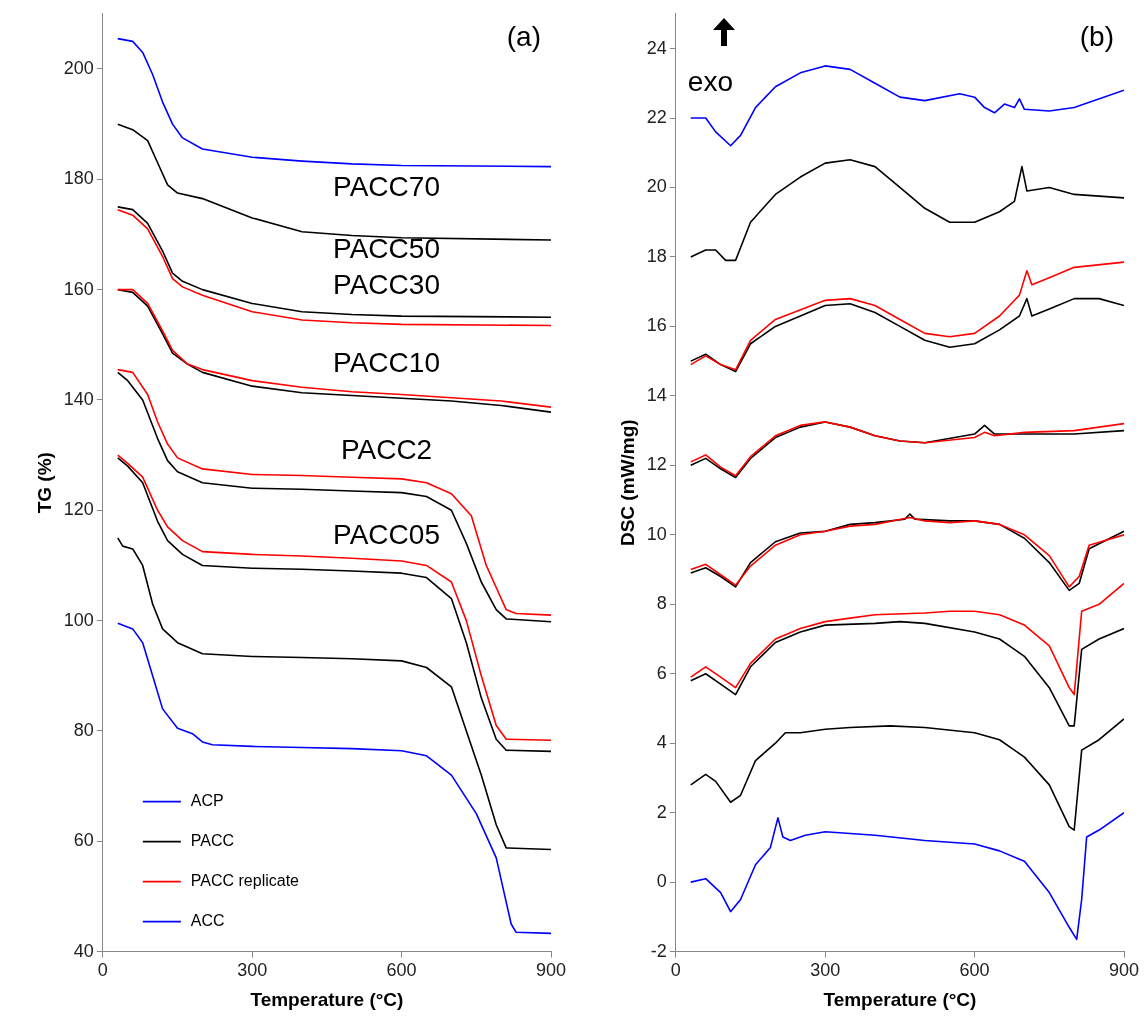 This screenshot has width=1147, height=1024. Describe the element at coordinates (656, 325) in the screenshot. I see `y-tick-label: 16` at that location.